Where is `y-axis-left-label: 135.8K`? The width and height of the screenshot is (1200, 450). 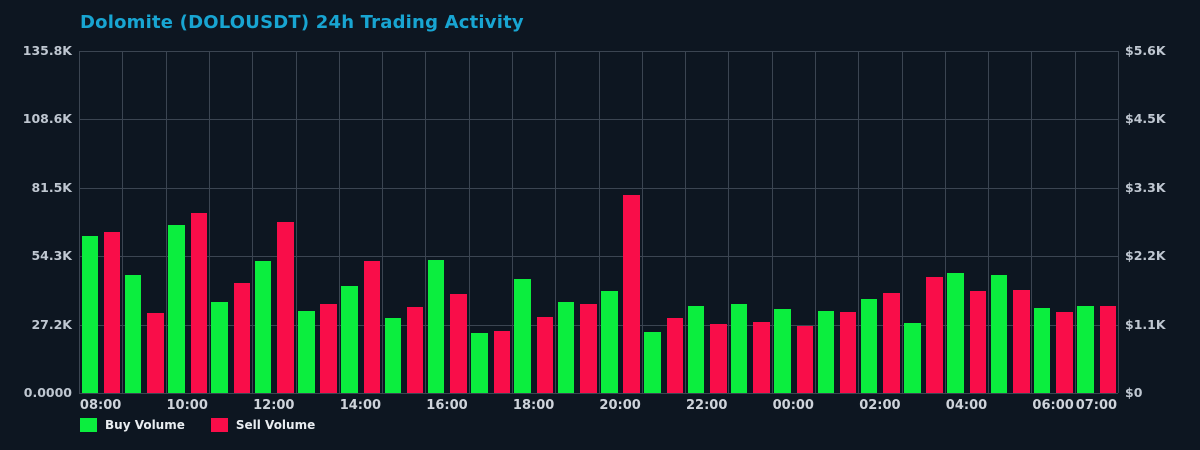 y-axis-left-label: 135.8K is located at coordinates (47, 50).